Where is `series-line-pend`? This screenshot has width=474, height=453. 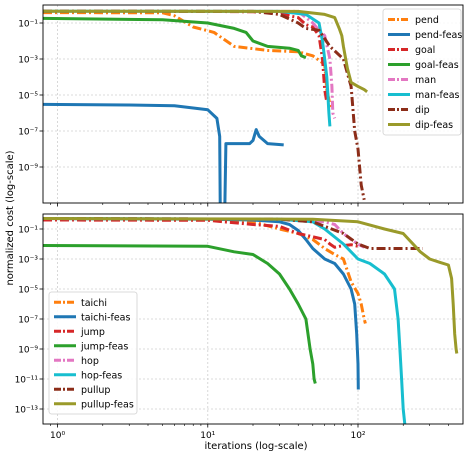
series-line-pend is located at coordinates (188, 60).